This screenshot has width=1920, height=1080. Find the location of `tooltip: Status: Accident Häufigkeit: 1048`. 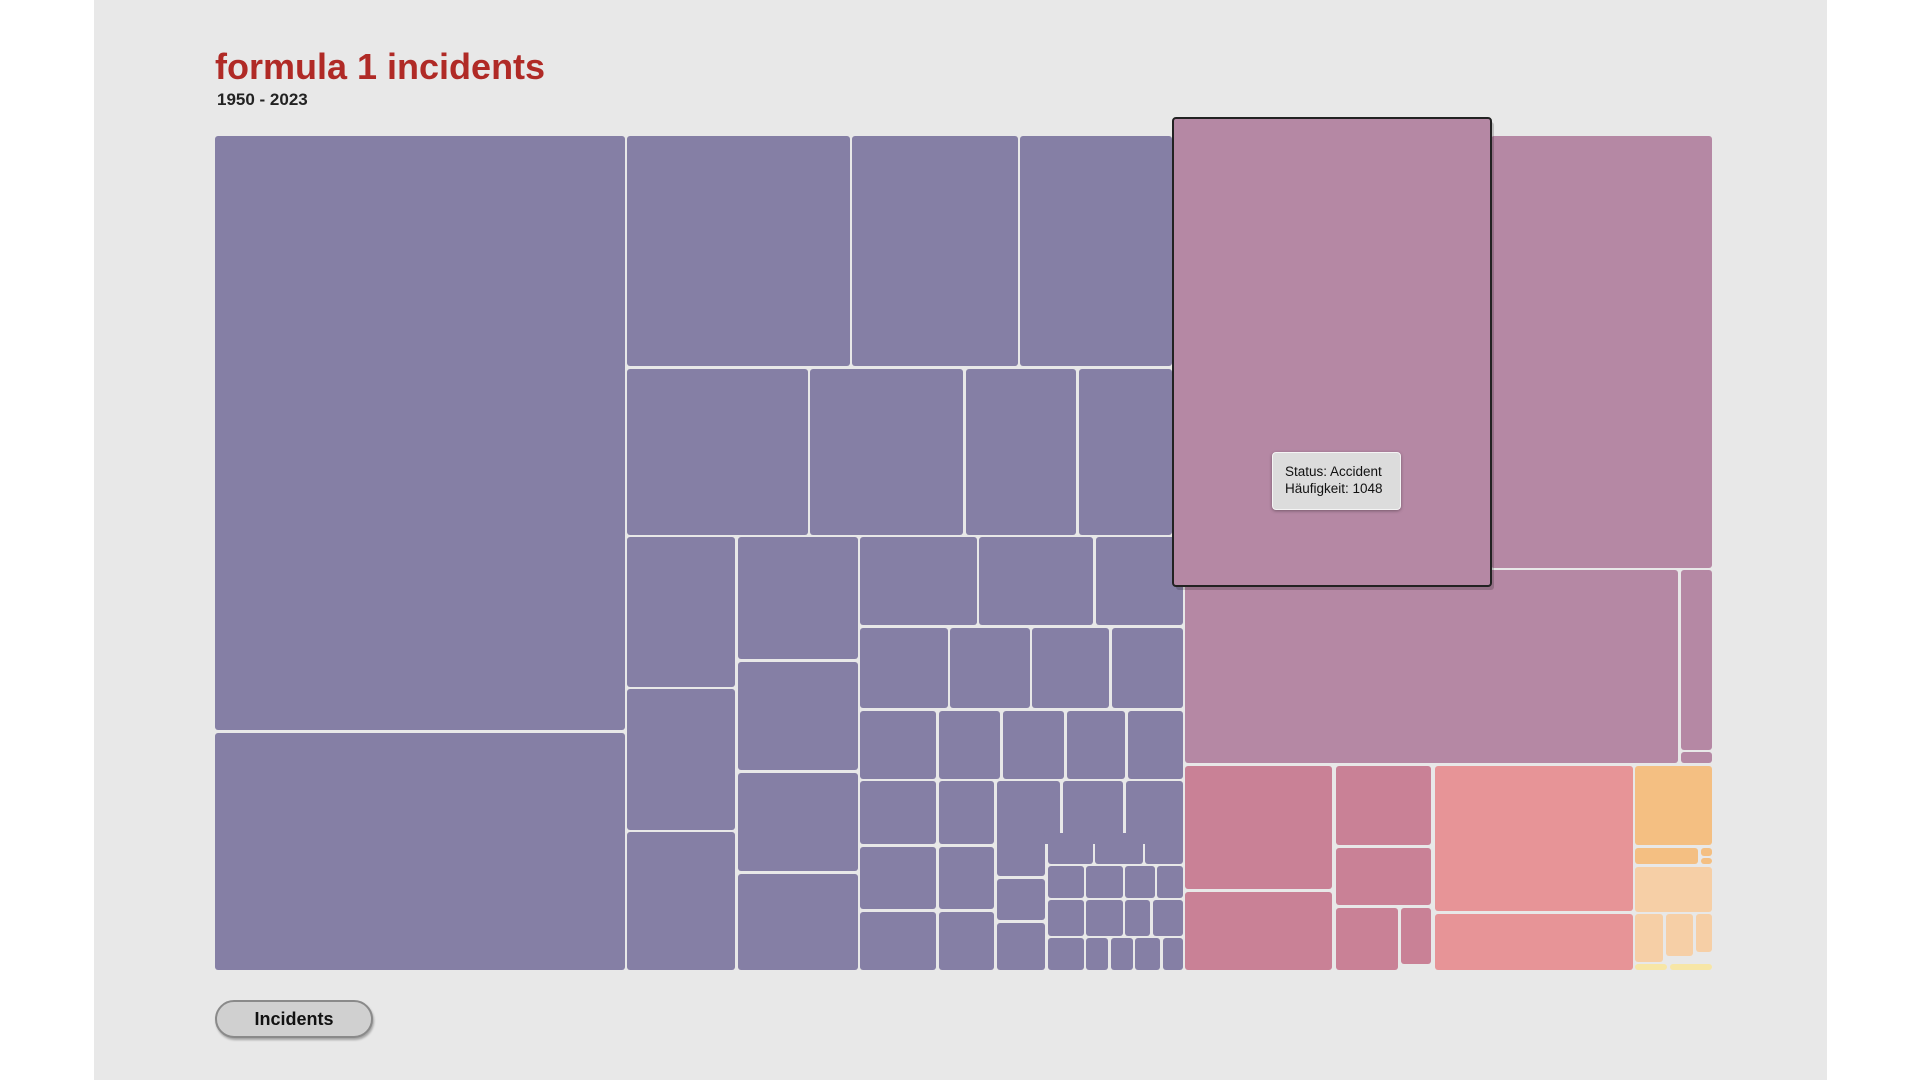

tooltip: Status: Accident Häufigkeit: 1048 is located at coordinates (1336, 481).